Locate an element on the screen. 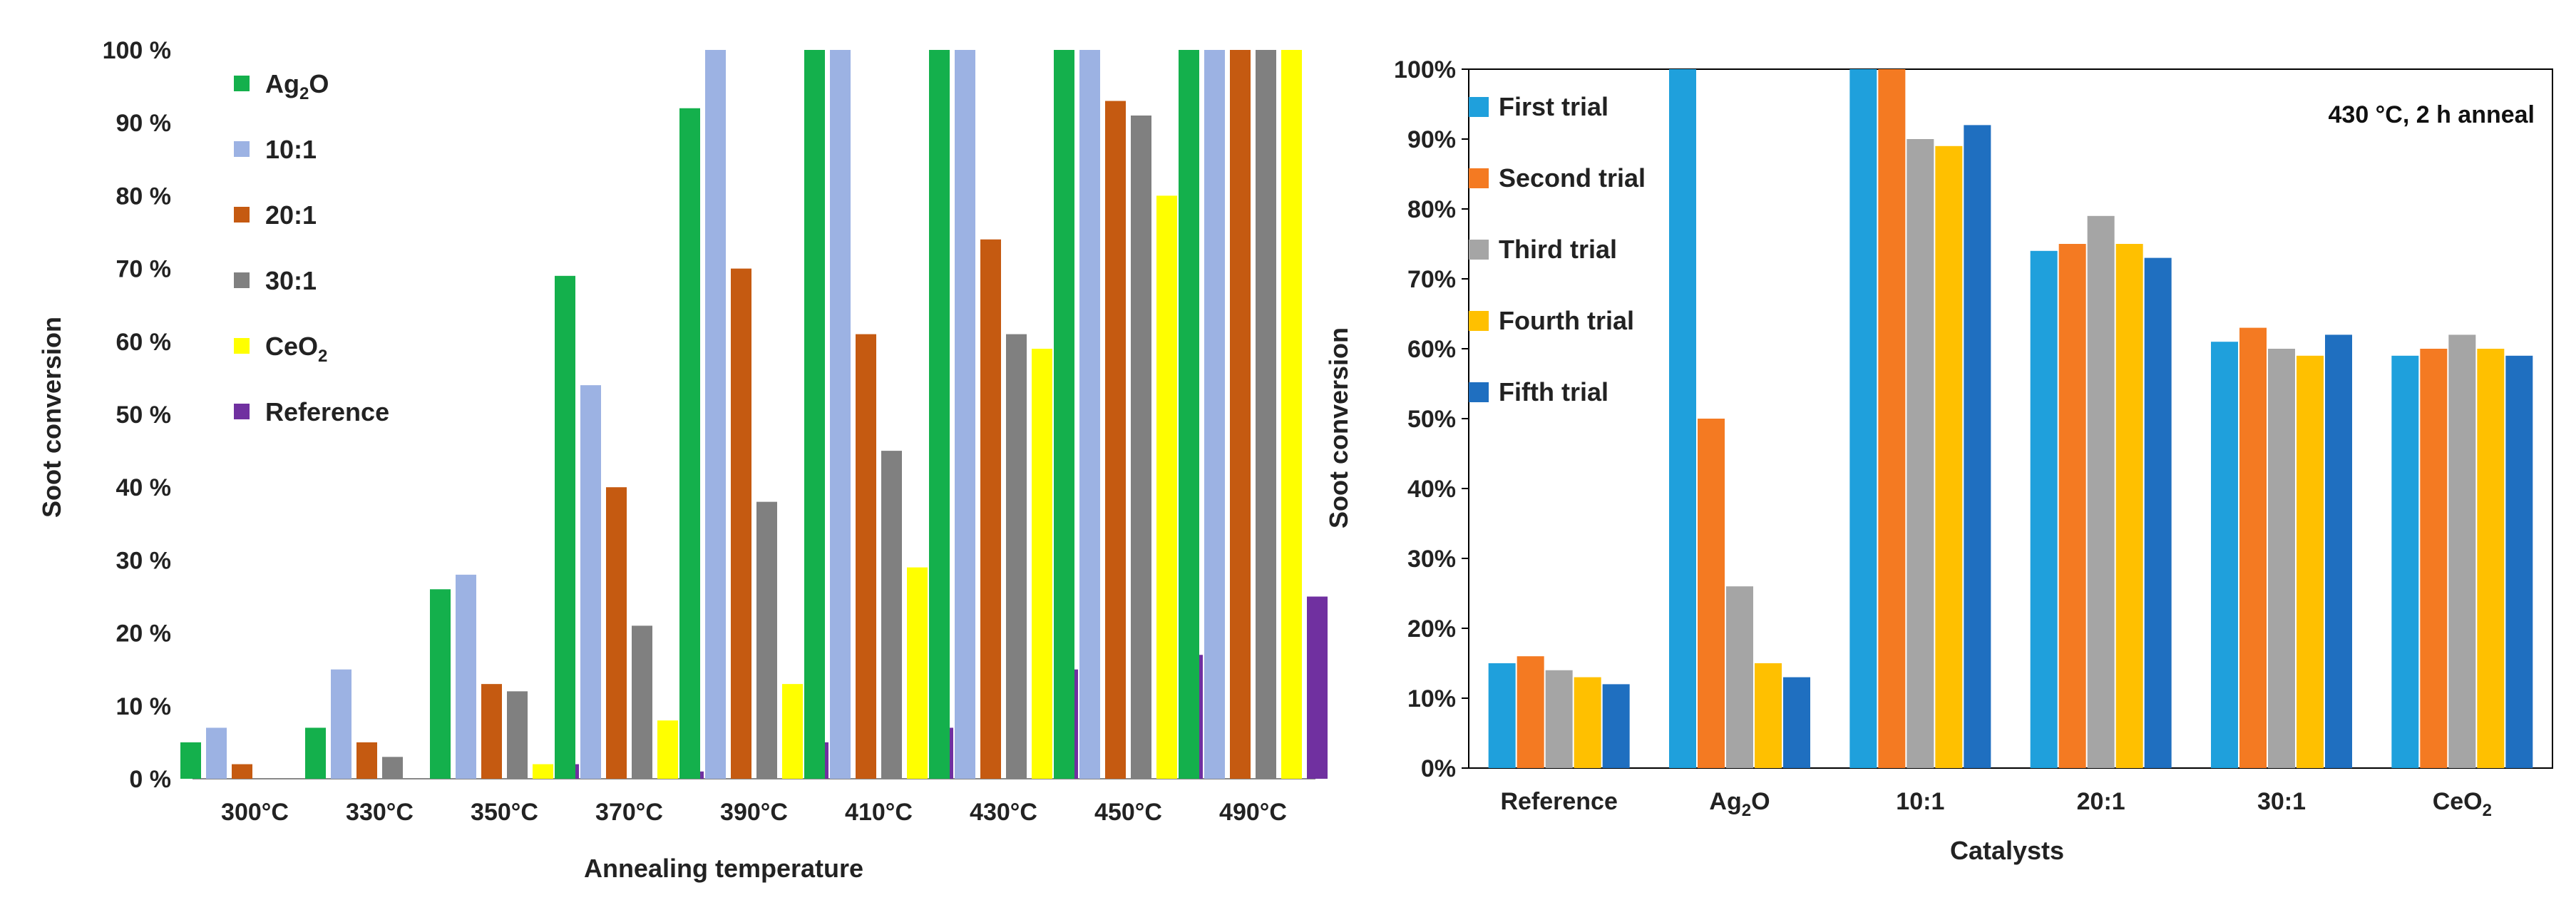 This screenshot has height=905, width=2576. right-x-tick-label: 20:1 is located at coordinates (2101, 801).